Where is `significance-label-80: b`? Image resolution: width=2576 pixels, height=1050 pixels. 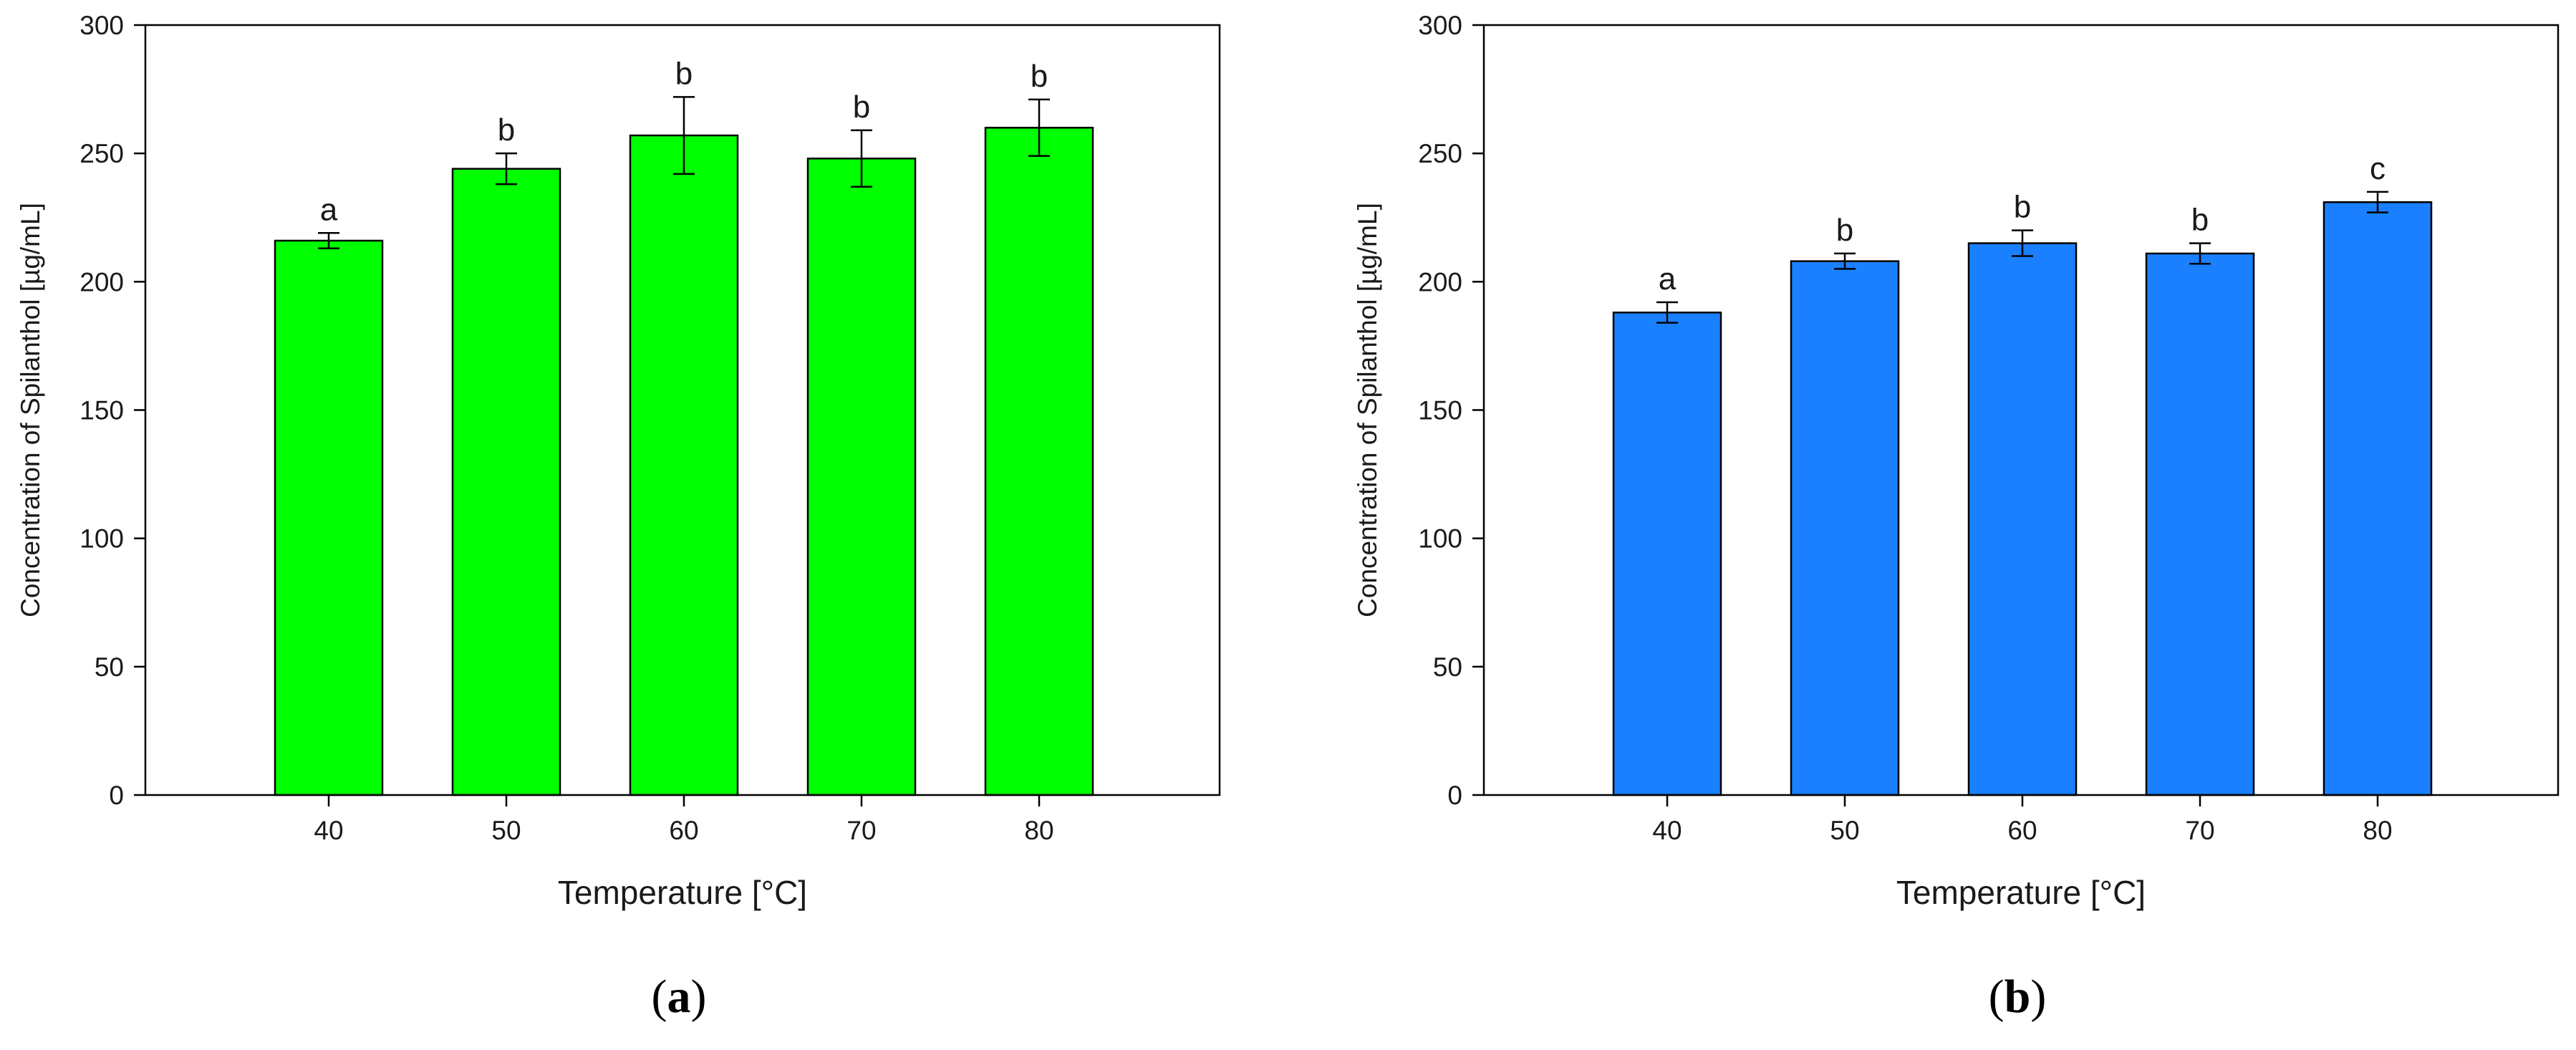 significance-label-80: b is located at coordinates (1039, 76).